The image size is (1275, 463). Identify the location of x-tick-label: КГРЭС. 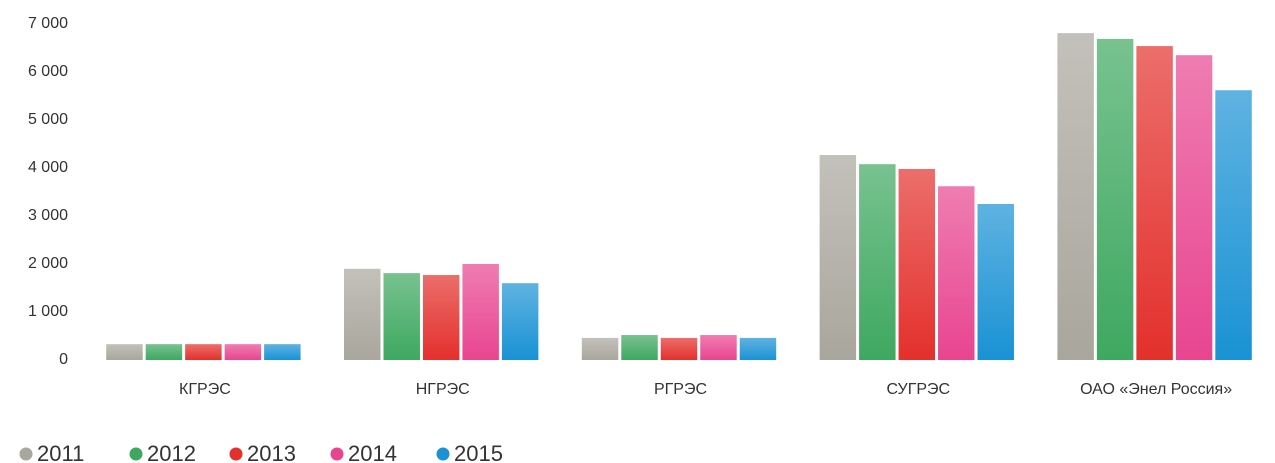
(205, 389).